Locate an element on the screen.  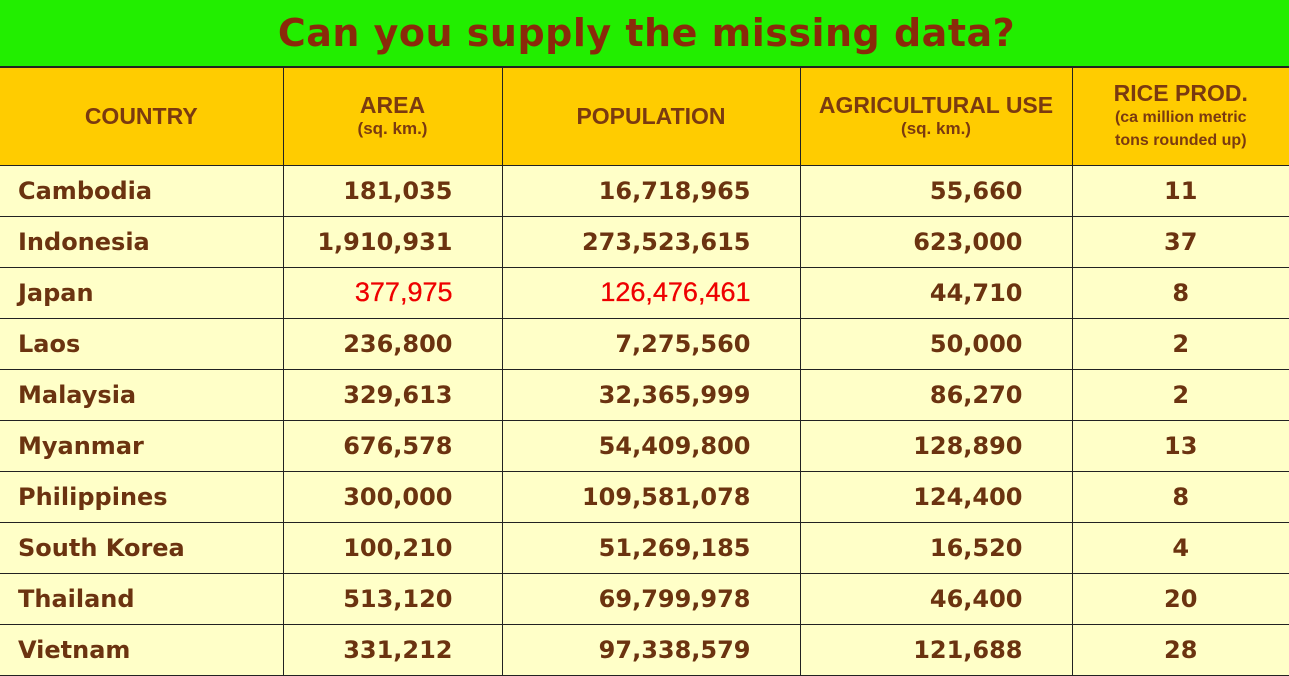
cell-rice-production: 28 is located at coordinates (1180, 649).